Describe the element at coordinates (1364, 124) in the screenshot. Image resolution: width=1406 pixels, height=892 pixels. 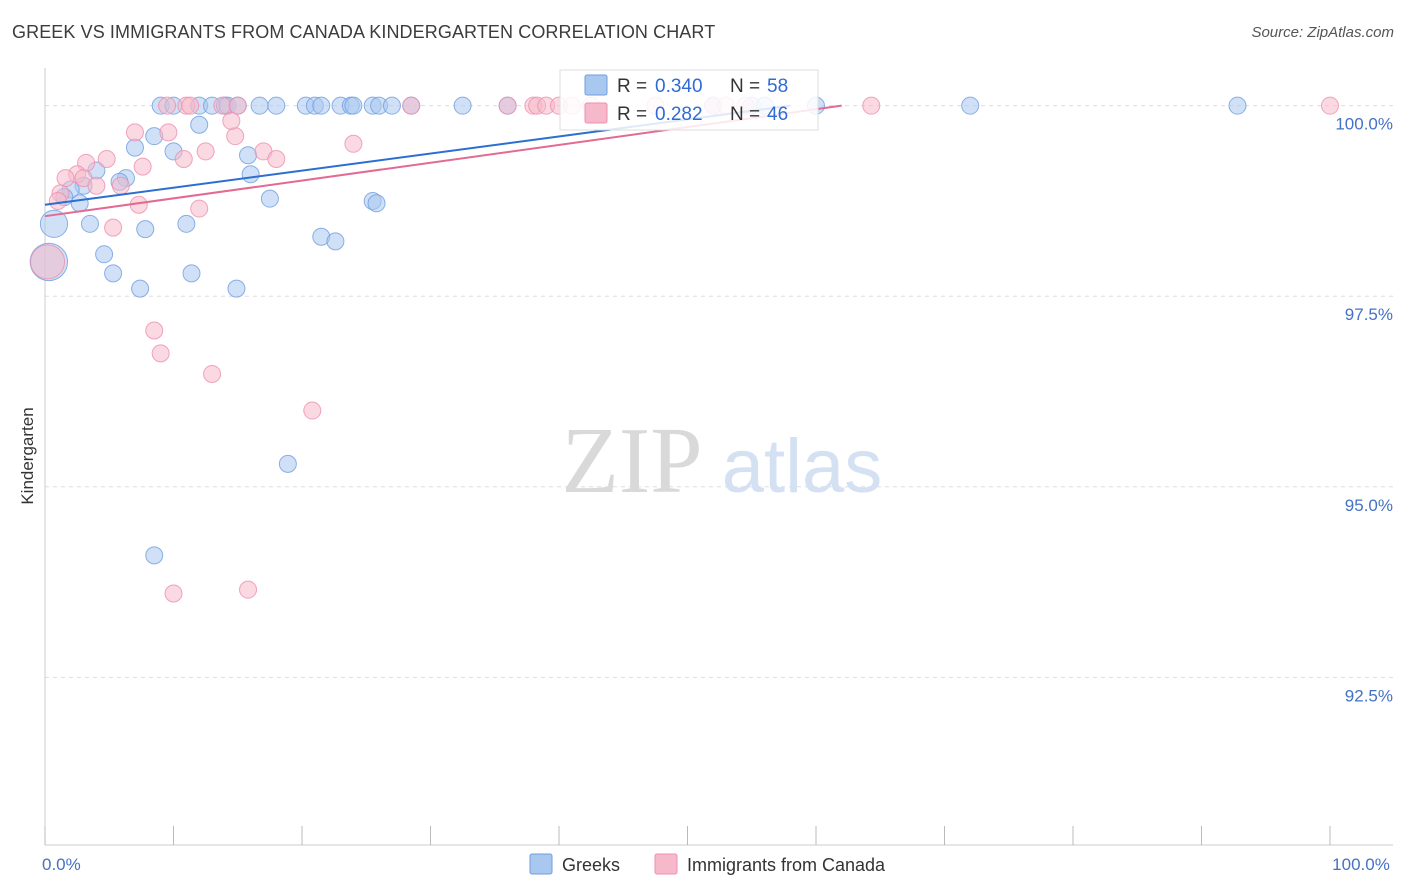
I see `y-tick-label: 100.0%` at that location.